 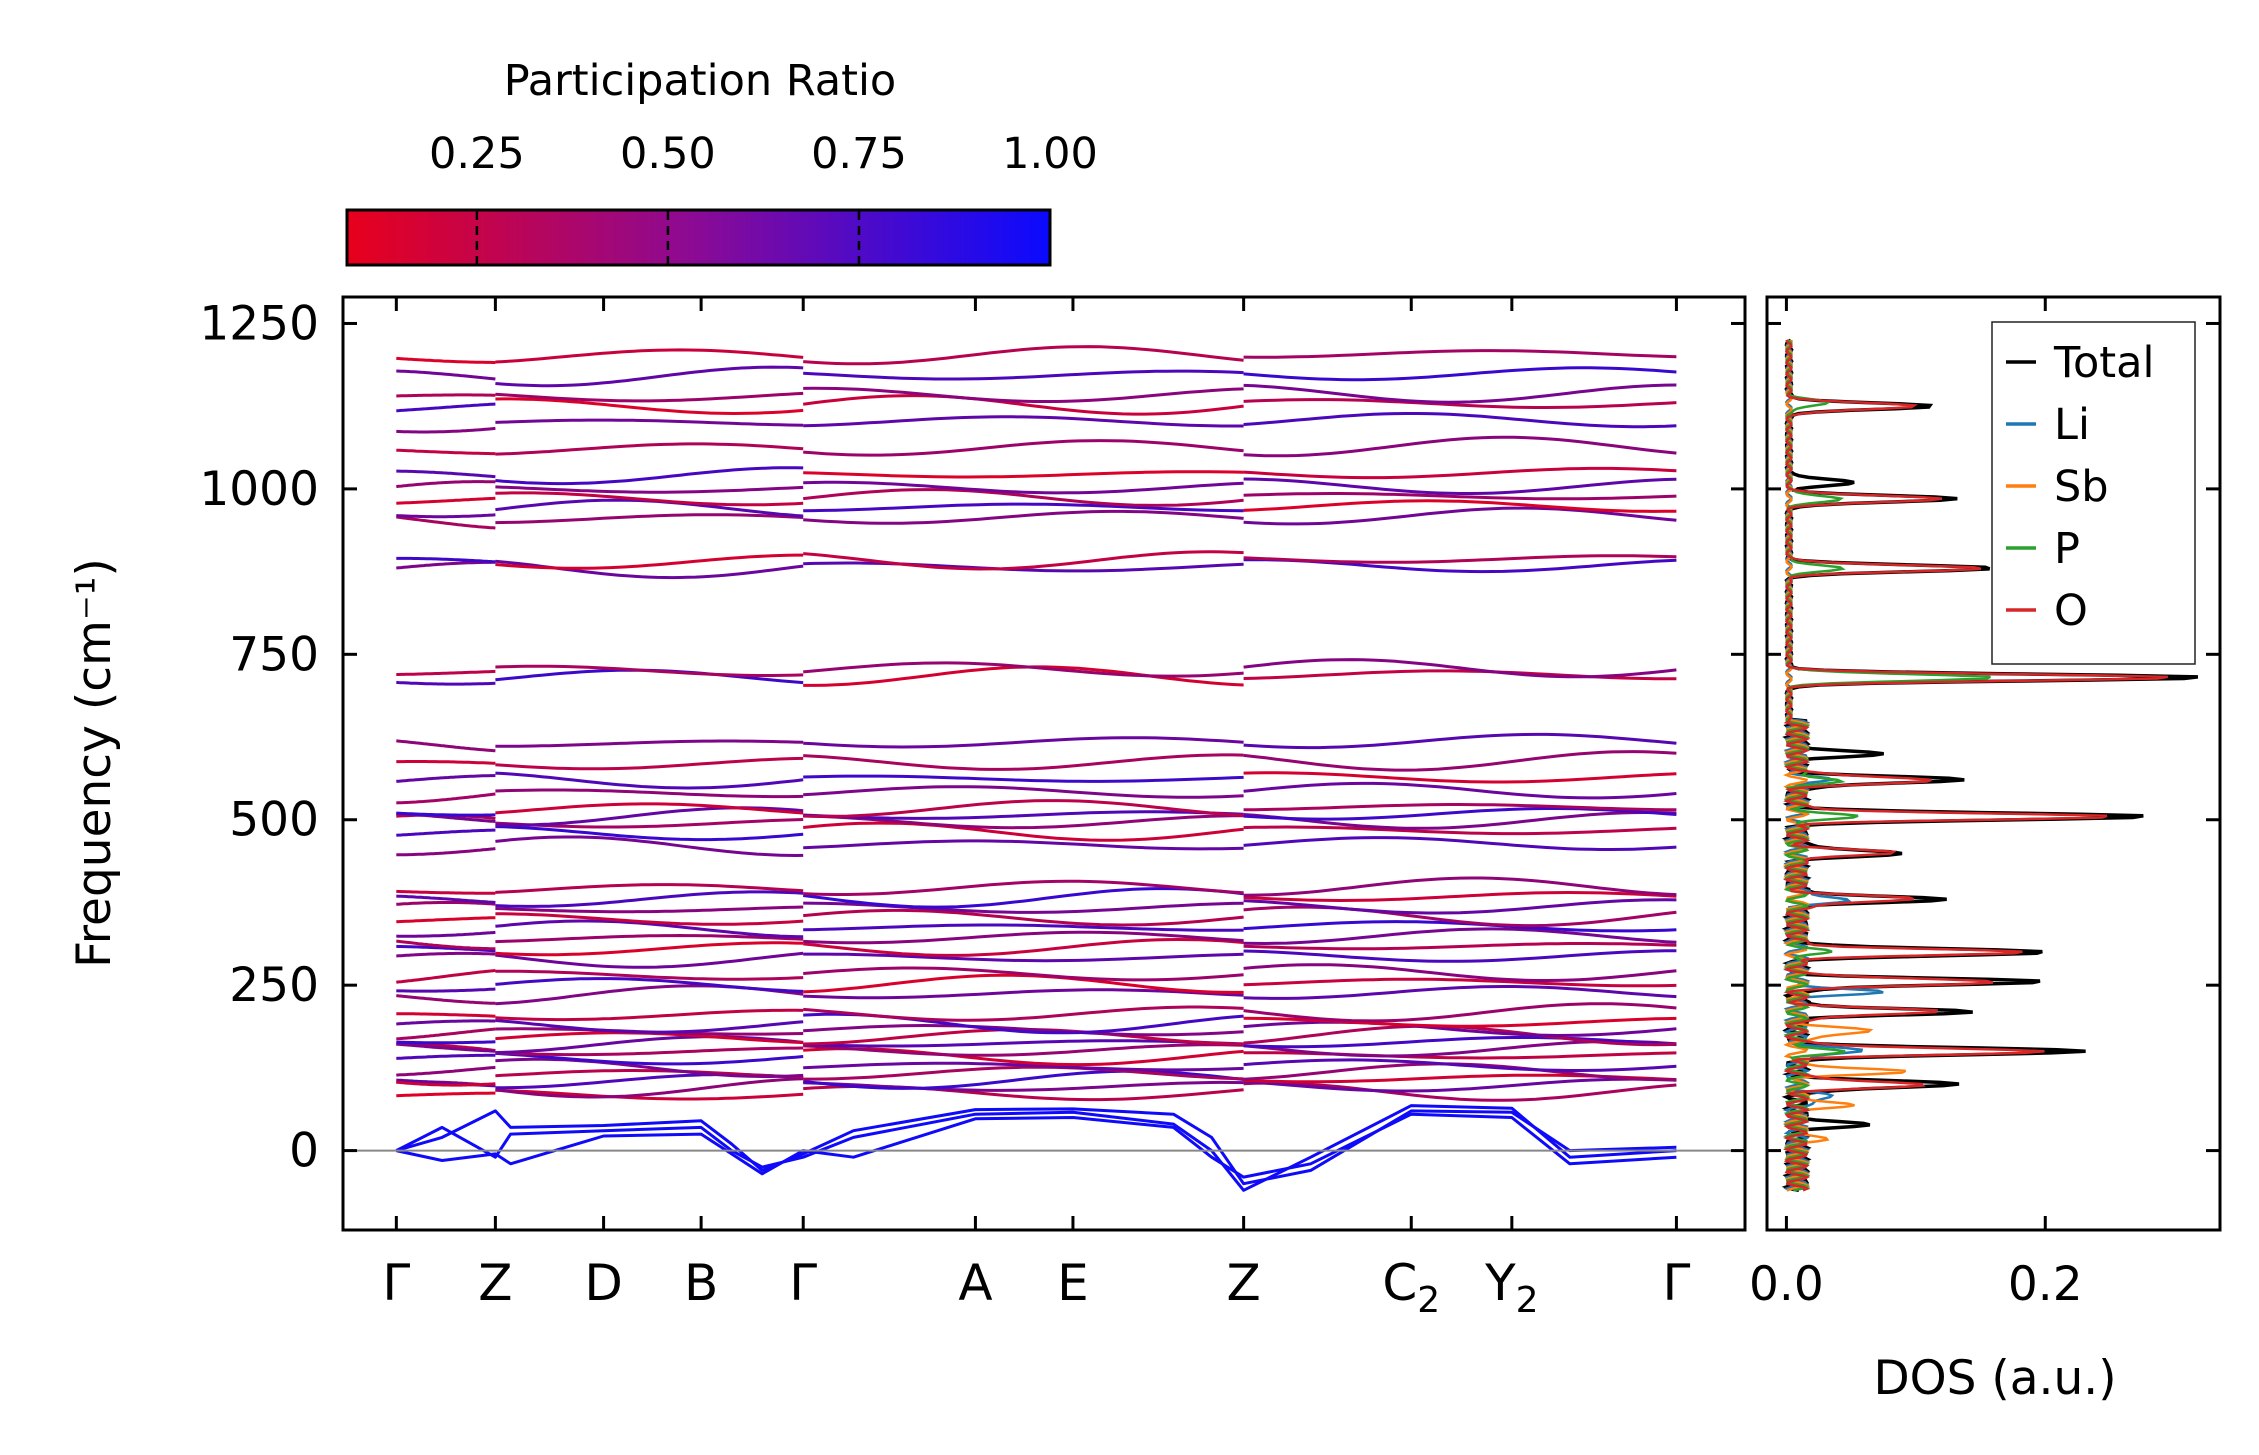 I want to click on y-tick-label: 250, so click(x=274, y=985).